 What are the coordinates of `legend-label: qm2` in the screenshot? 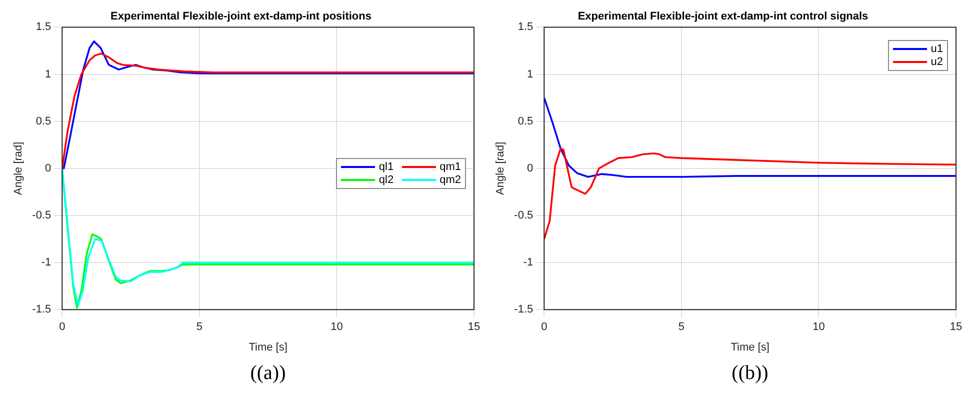 It's located at (450, 180).